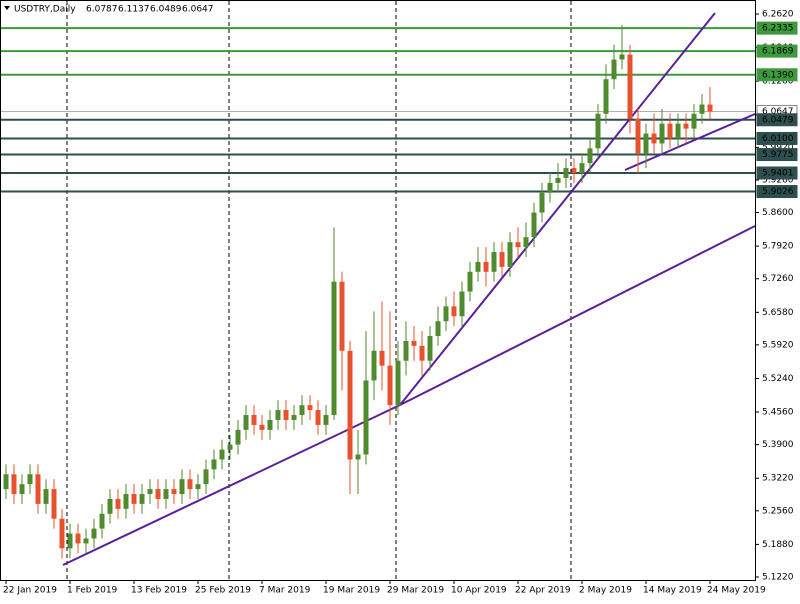 Image resolution: width=800 pixels, height=604 pixels. What do you see at coordinates (45, 10) in the screenshot?
I see `chart-title: USDTRY,Daily` at bounding box center [45, 10].